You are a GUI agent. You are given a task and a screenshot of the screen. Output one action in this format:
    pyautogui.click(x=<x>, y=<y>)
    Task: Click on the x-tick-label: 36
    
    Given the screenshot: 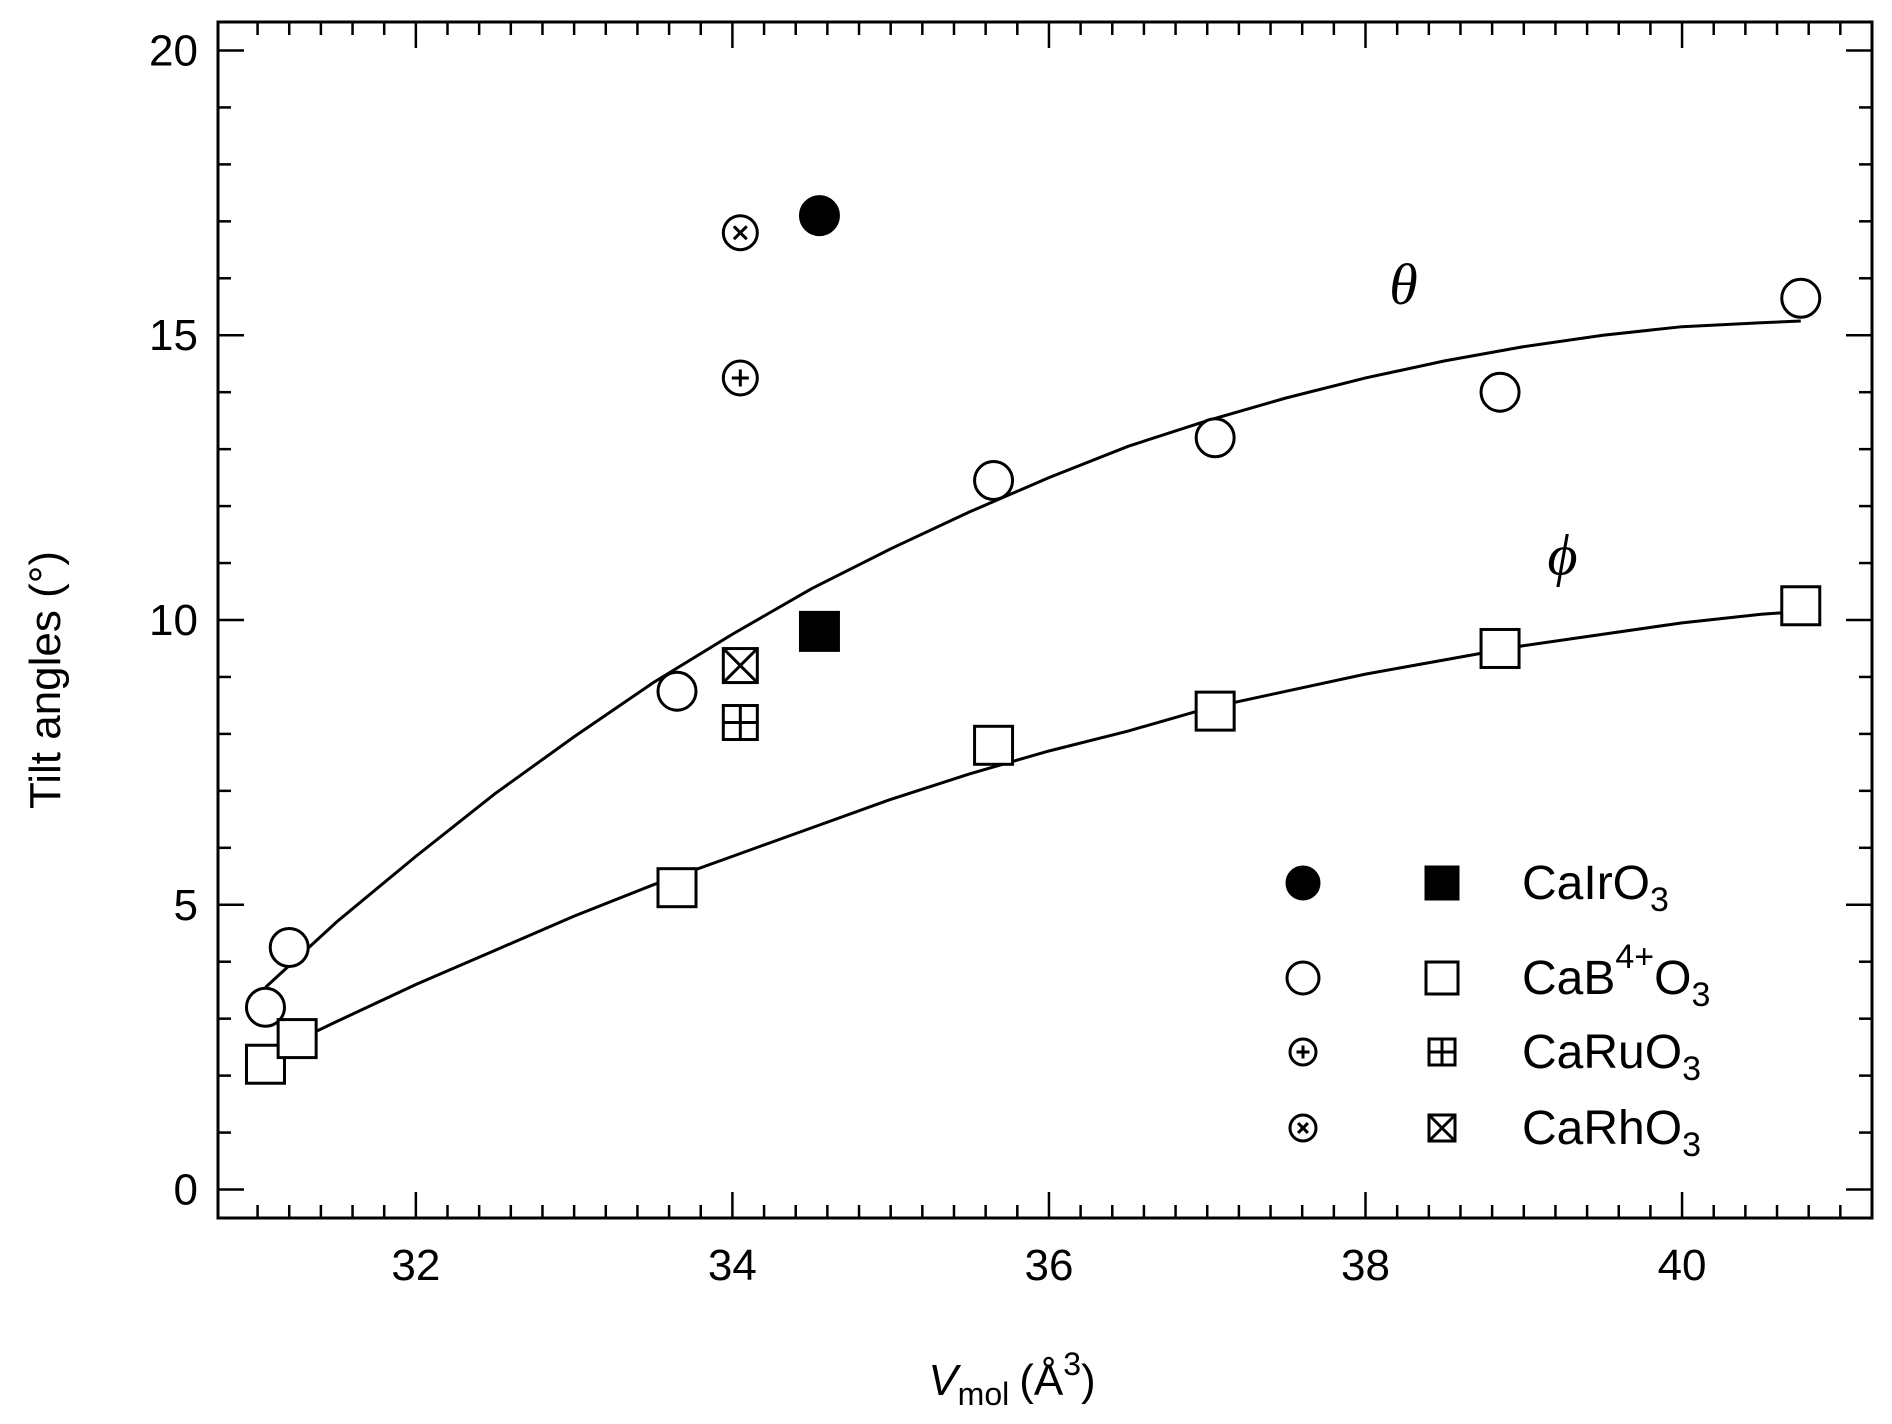 What is the action you would take?
    pyautogui.click(x=1048, y=1265)
    